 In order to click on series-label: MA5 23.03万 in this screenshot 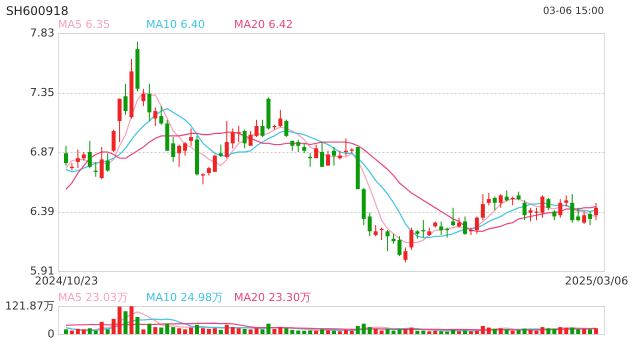, I will do `click(93, 297)`.